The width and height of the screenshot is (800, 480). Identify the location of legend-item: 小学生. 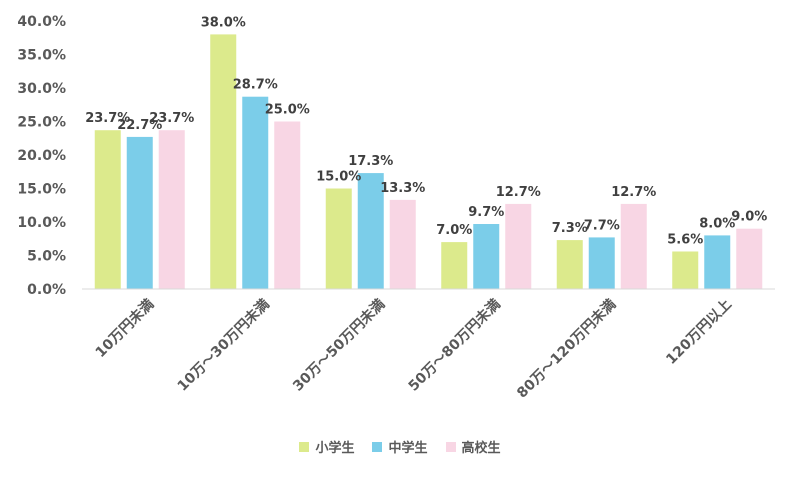
(326, 446).